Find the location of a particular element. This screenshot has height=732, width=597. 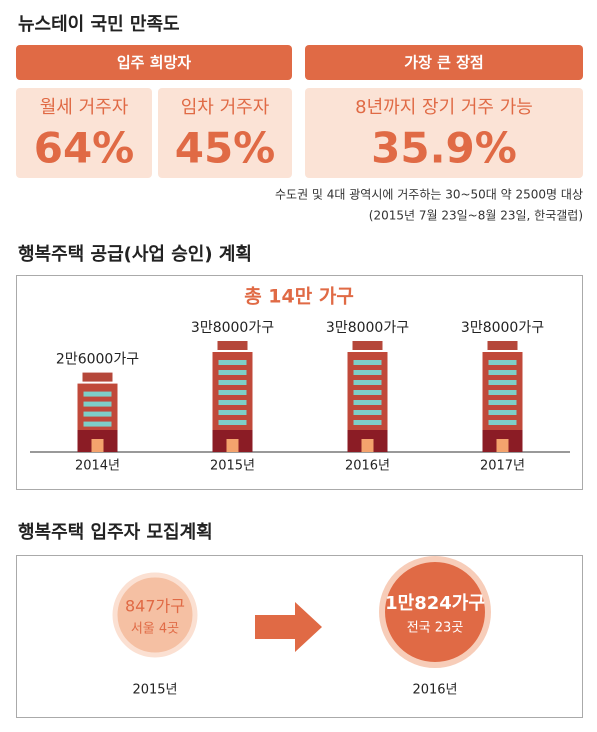

value-label: 2만6000가구 is located at coordinates (97, 360).